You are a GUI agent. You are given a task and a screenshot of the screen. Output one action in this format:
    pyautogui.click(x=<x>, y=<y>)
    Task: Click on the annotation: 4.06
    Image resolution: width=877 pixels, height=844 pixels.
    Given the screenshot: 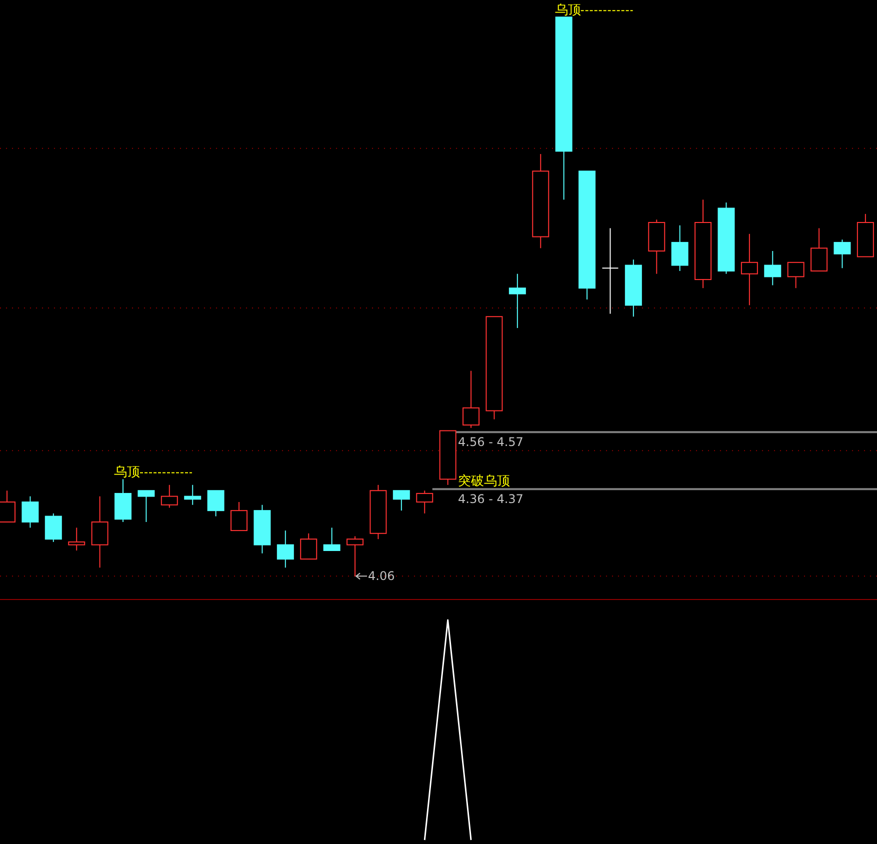 What is the action you would take?
    pyautogui.click(x=381, y=576)
    